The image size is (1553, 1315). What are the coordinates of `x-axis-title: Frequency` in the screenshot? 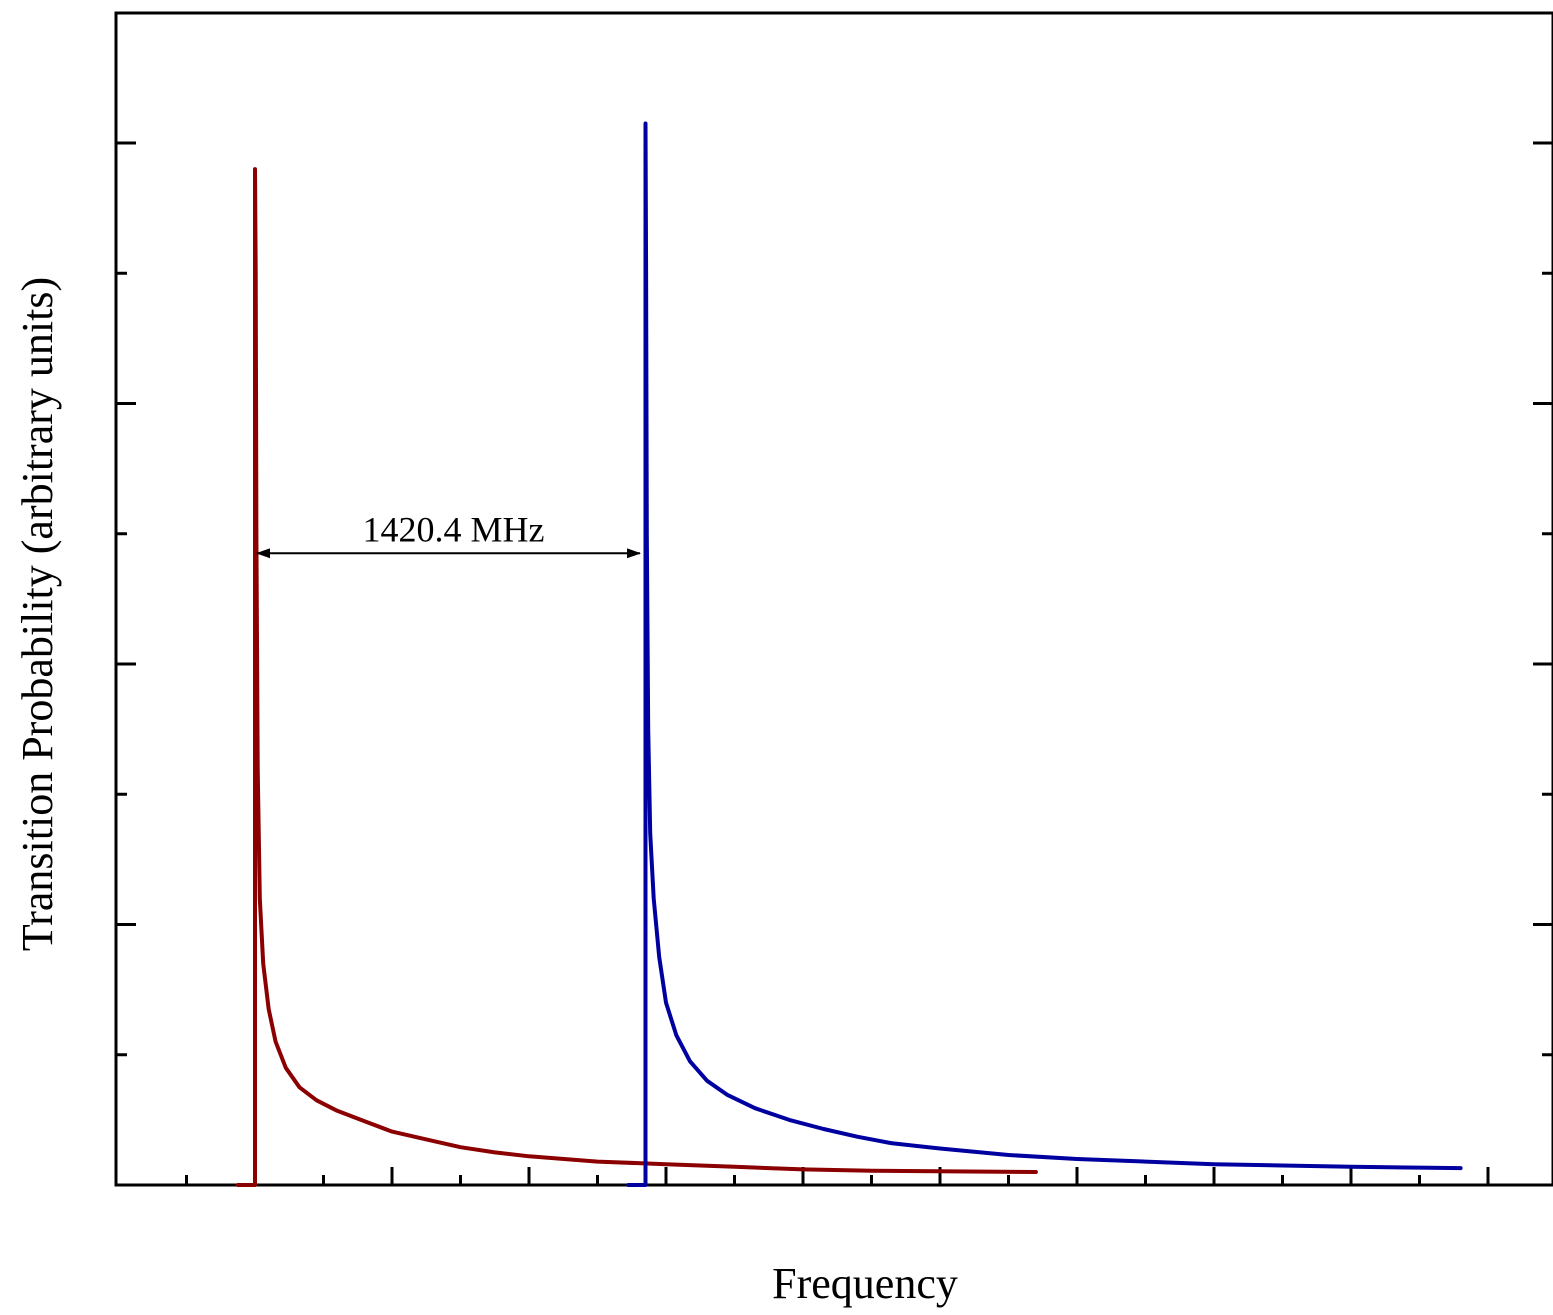 It's located at (865, 1283).